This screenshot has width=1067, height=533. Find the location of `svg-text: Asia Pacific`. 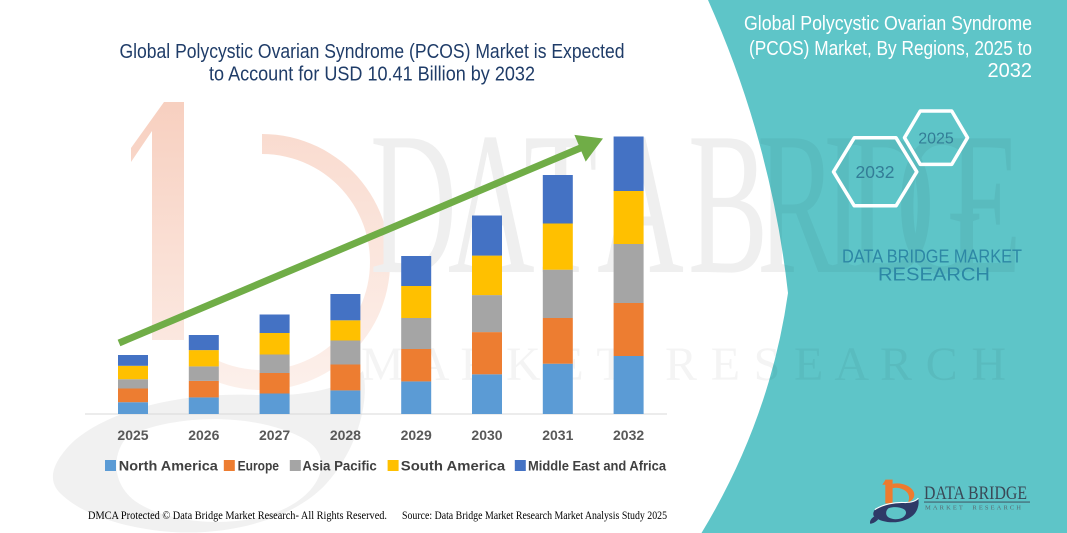

svg-text: Asia Pacific is located at coordinates (339, 466).